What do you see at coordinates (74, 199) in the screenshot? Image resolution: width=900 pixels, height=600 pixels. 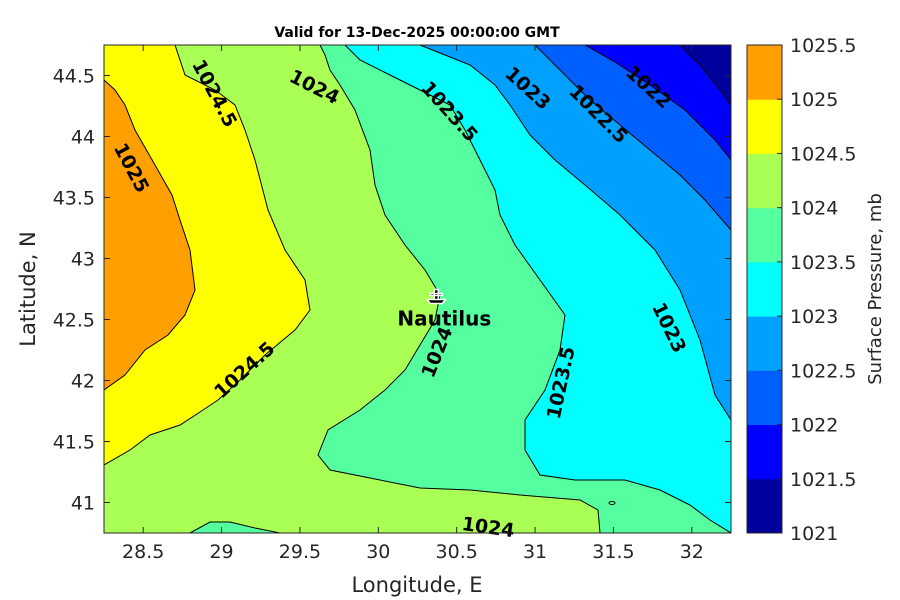 I see `y-tick-label: 43.5` at bounding box center [74, 199].